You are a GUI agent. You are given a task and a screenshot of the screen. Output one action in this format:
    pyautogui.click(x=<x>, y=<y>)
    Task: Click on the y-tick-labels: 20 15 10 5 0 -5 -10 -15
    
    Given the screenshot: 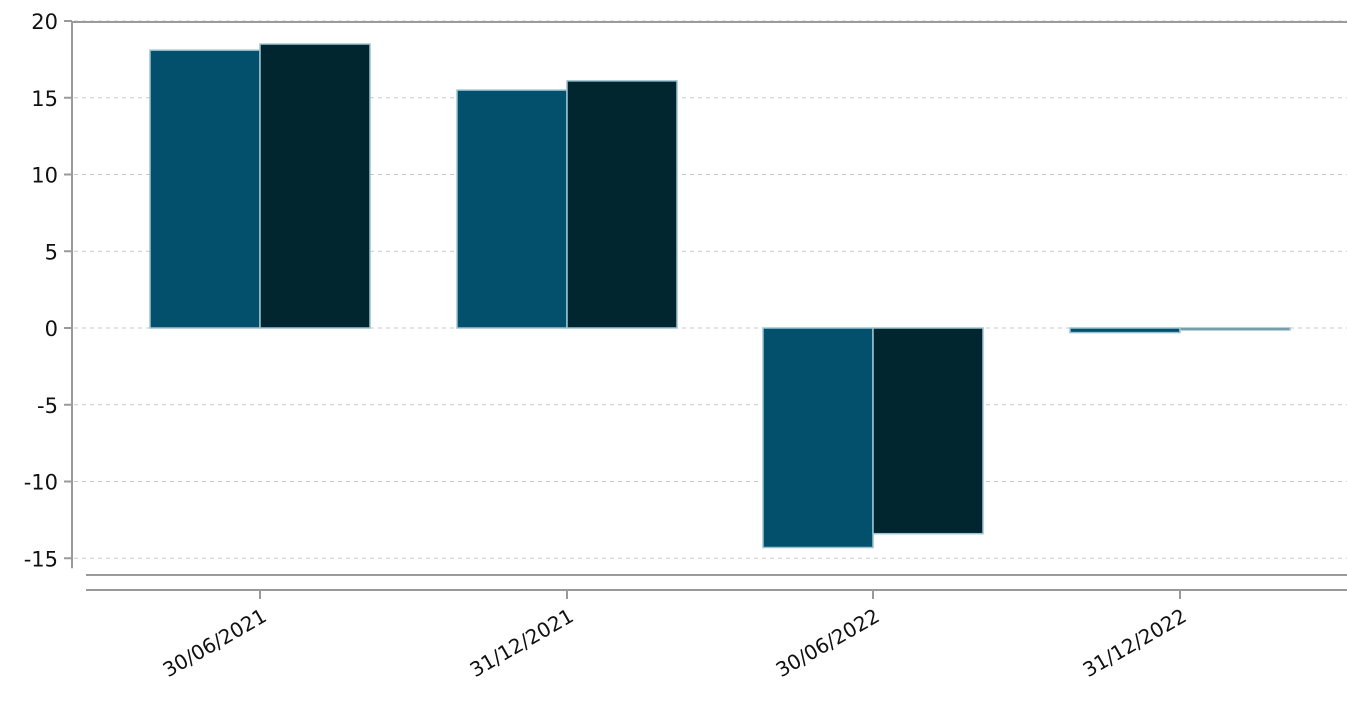 What is the action you would take?
    pyautogui.click(x=41, y=290)
    